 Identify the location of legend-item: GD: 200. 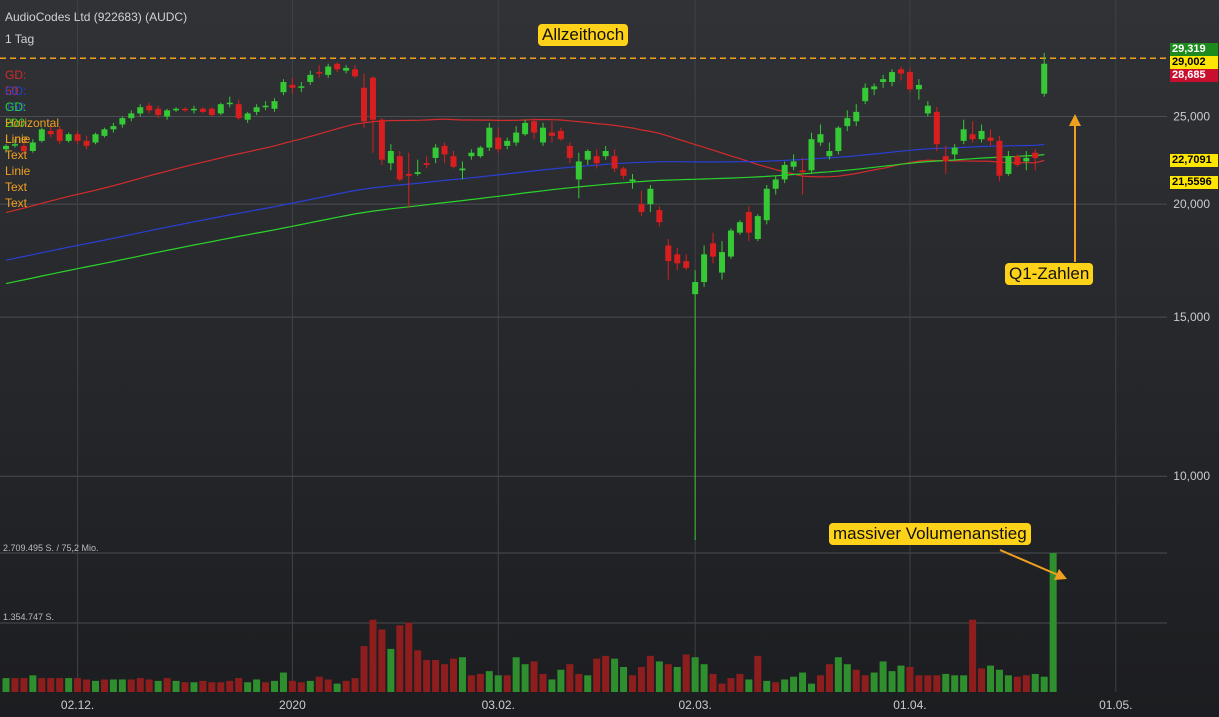
(16, 115).